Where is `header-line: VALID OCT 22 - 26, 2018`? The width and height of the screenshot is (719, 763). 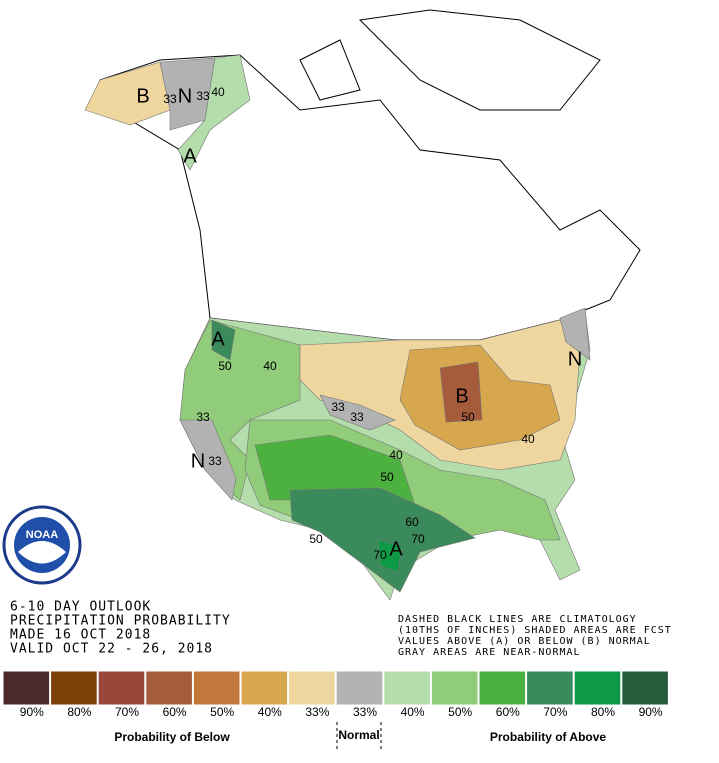 header-line: VALID OCT 22 - 26, 2018 is located at coordinates (111, 649).